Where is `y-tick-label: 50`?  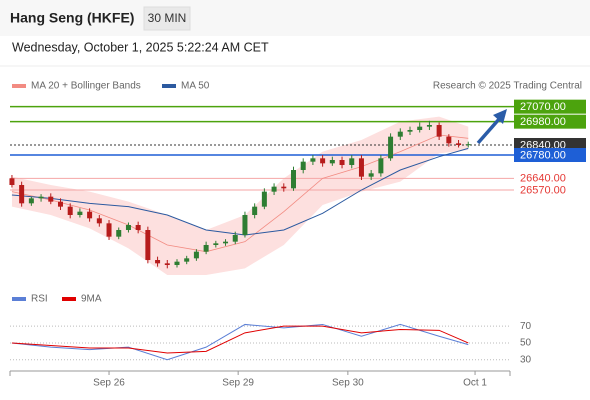 y-tick-label: 50 is located at coordinates (526, 343).